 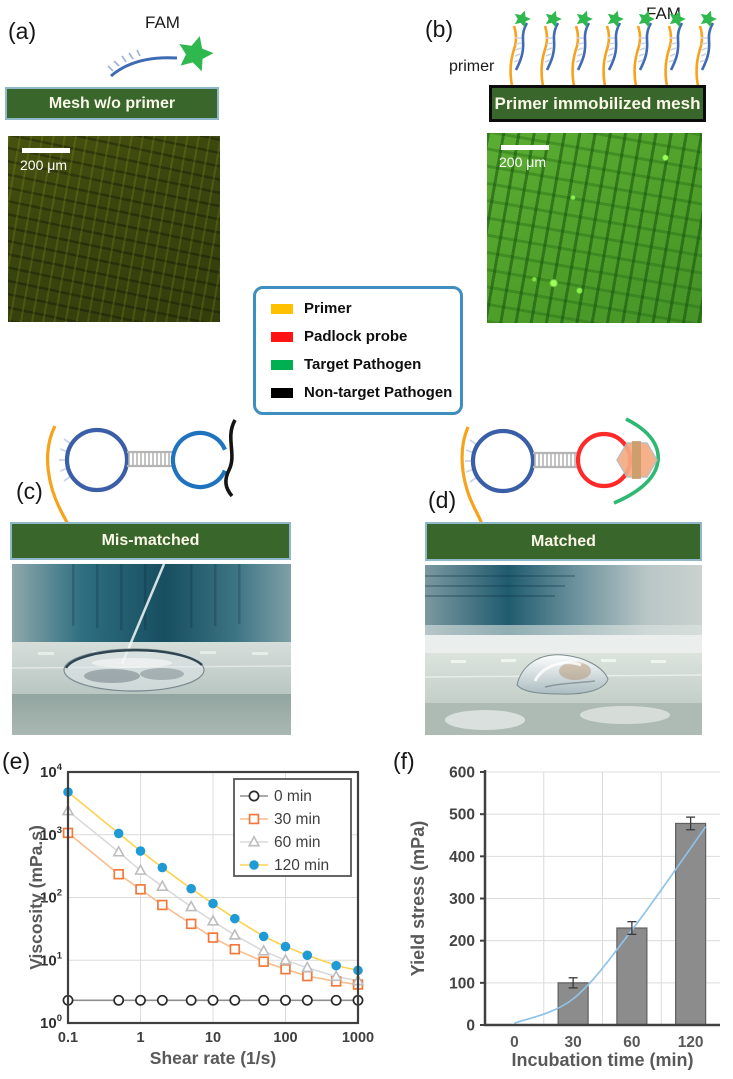 What do you see at coordinates (663, 13) in the screenshot?
I see `fam-label-b: FAM` at bounding box center [663, 13].